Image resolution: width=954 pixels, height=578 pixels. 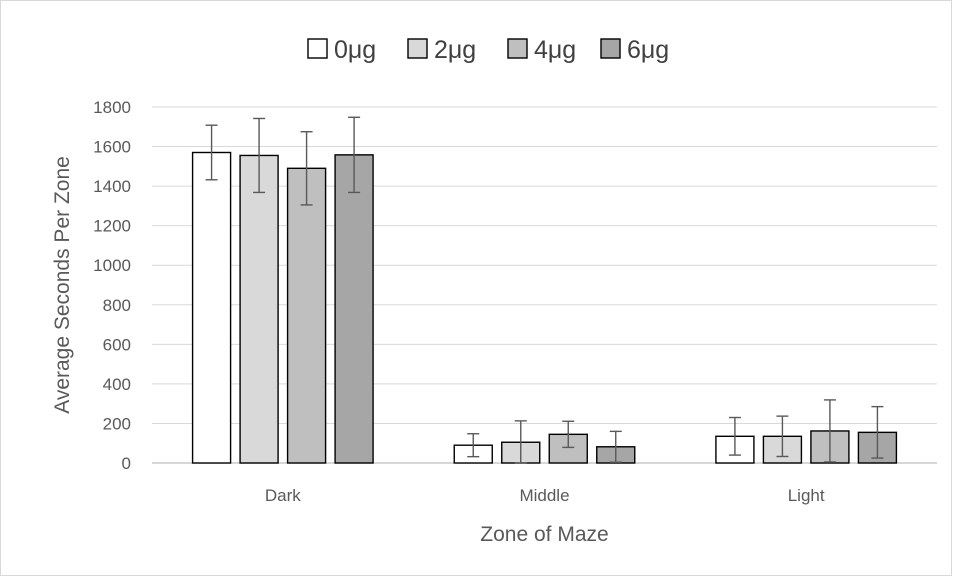 What do you see at coordinates (112, 186) in the screenshot?
I see `y-tick-label: 1400` at bounding box center [112, 186].